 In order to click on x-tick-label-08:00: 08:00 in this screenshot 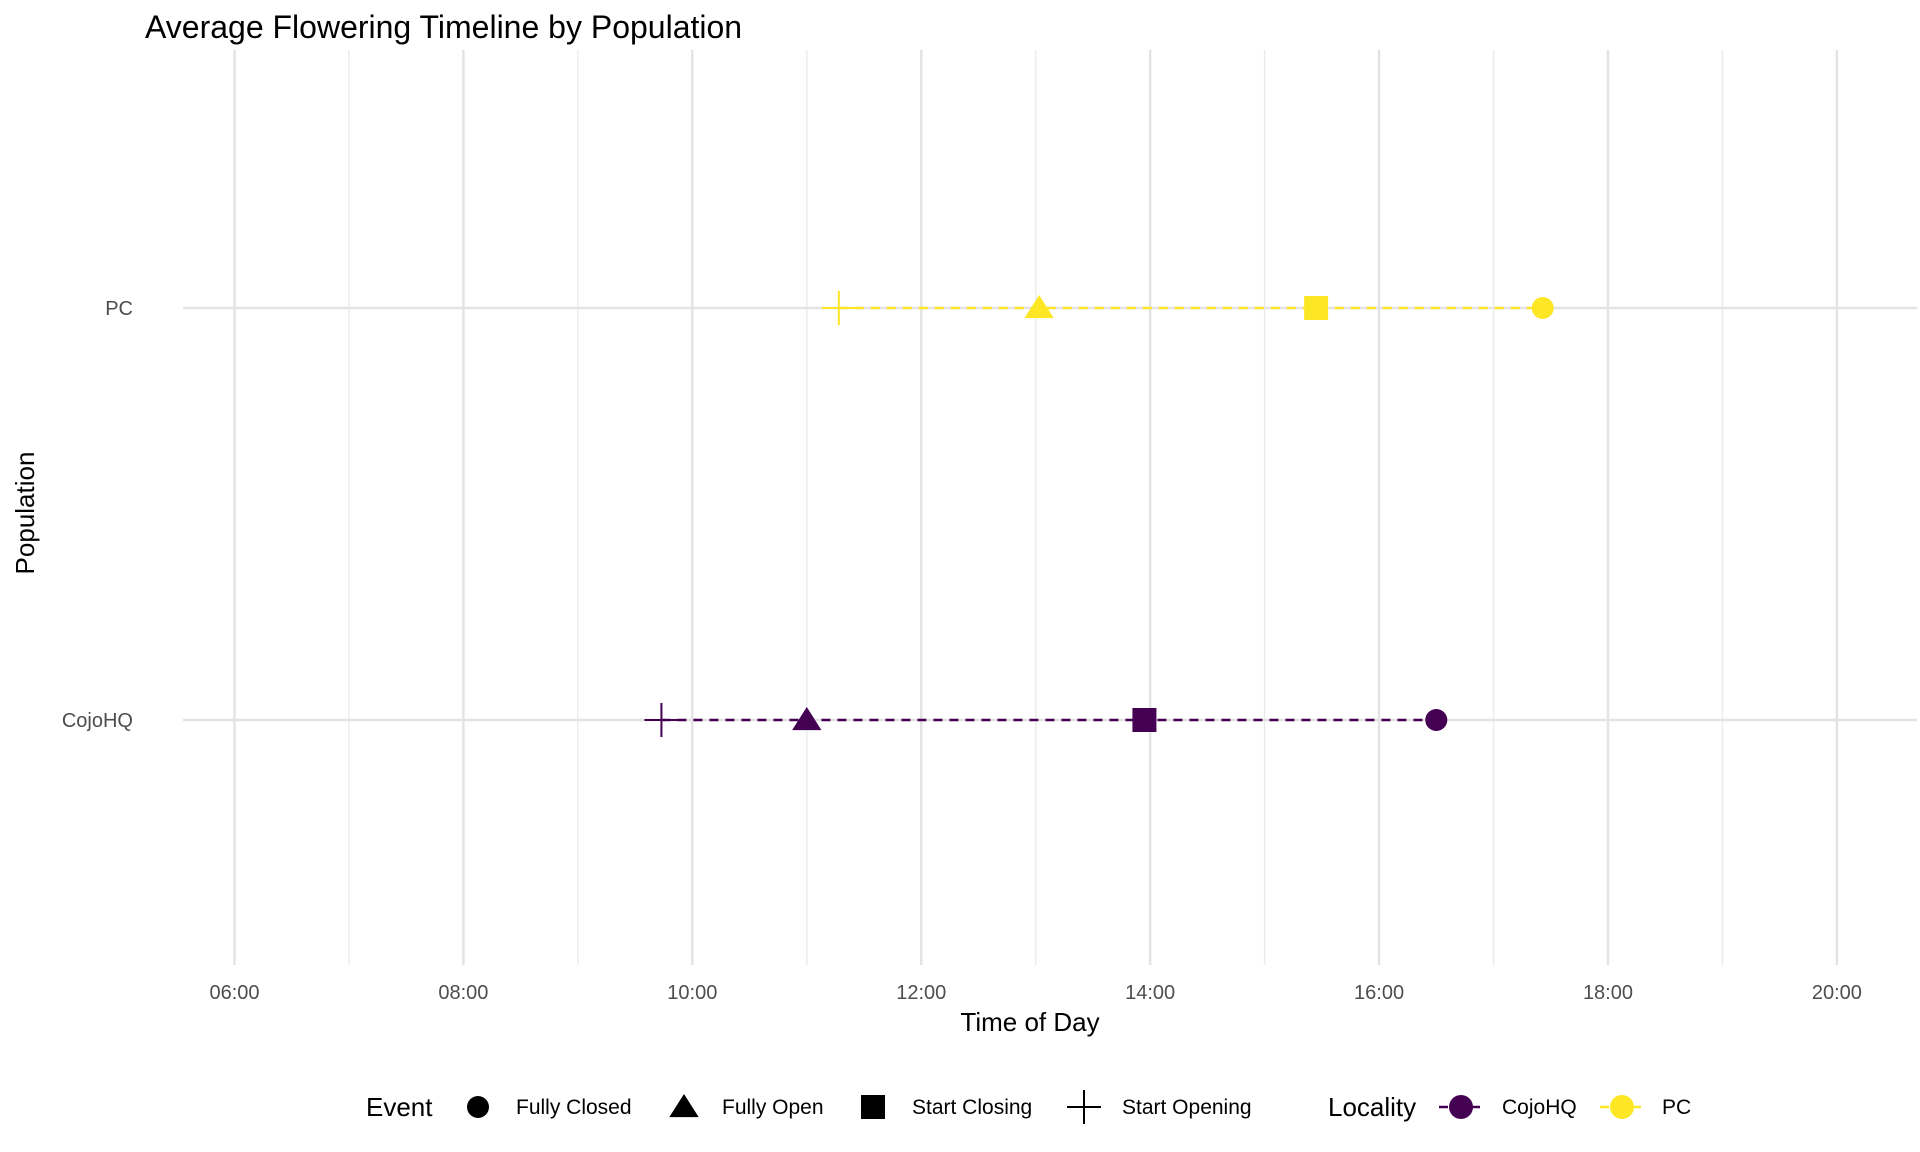, I will do `click(463, 993)`.